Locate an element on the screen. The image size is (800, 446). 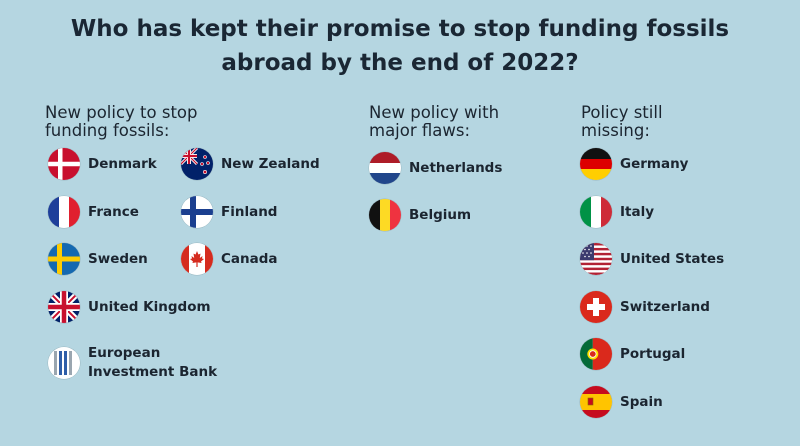
column-heading-major-flaws: New policy with major flaws: is located at coordinates (434, 122).